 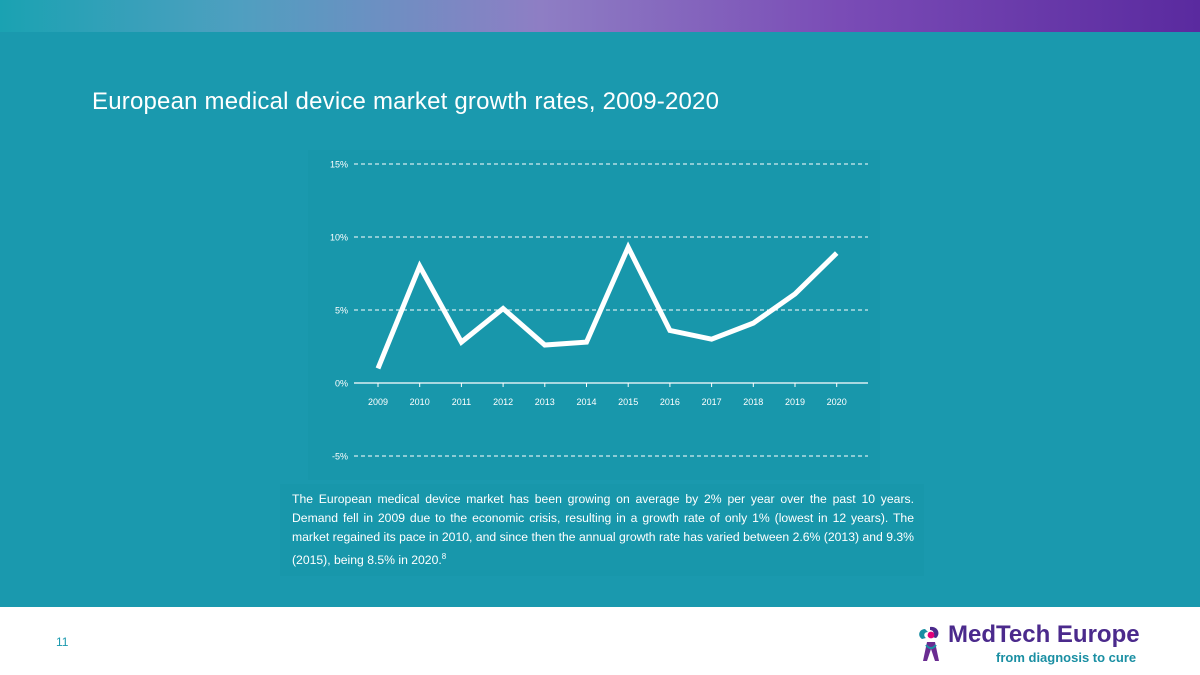 I want to click on x-tick-label: 2017, so click(x=712, y=402).